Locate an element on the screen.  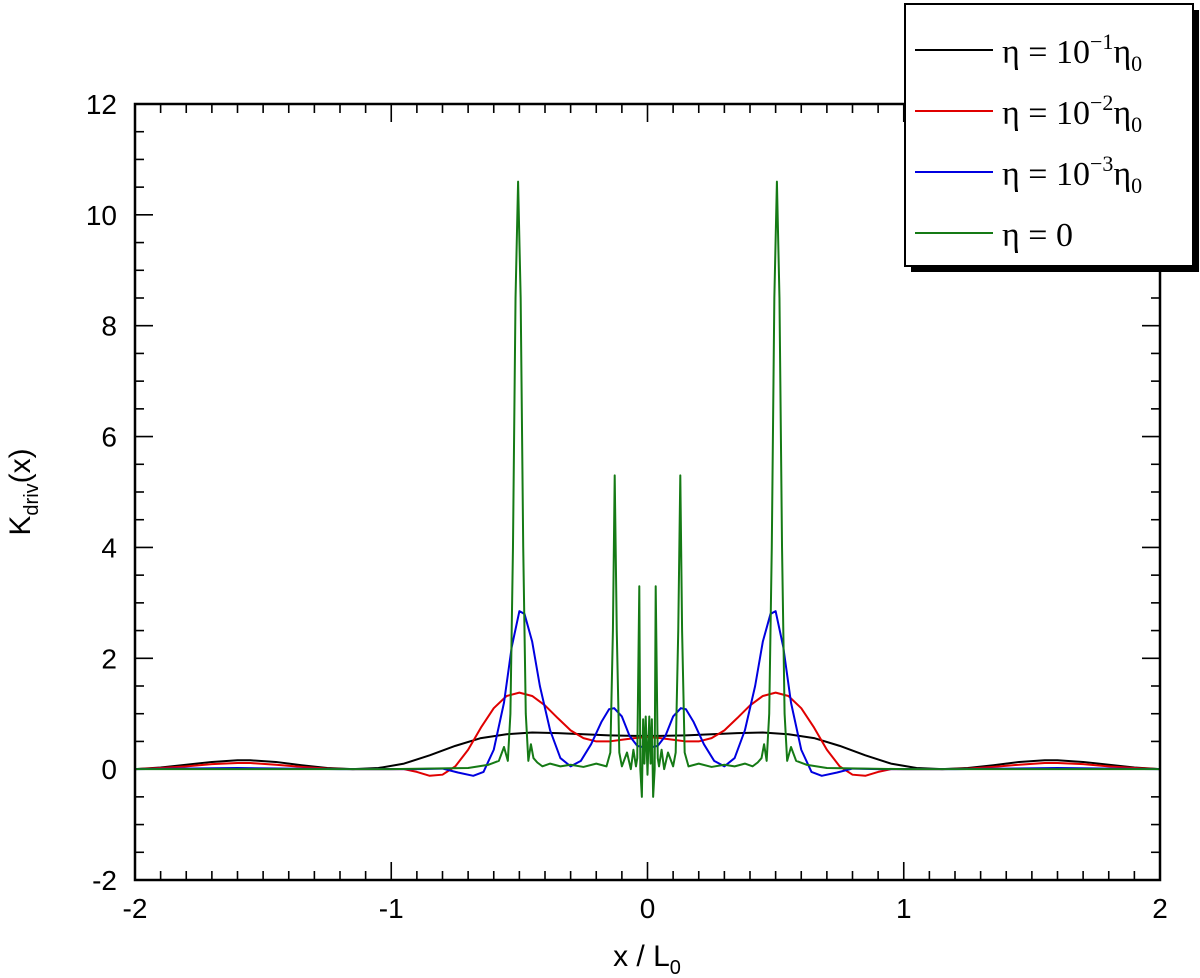
x-tick-label: 2 is located at coordinates (1160, 908).